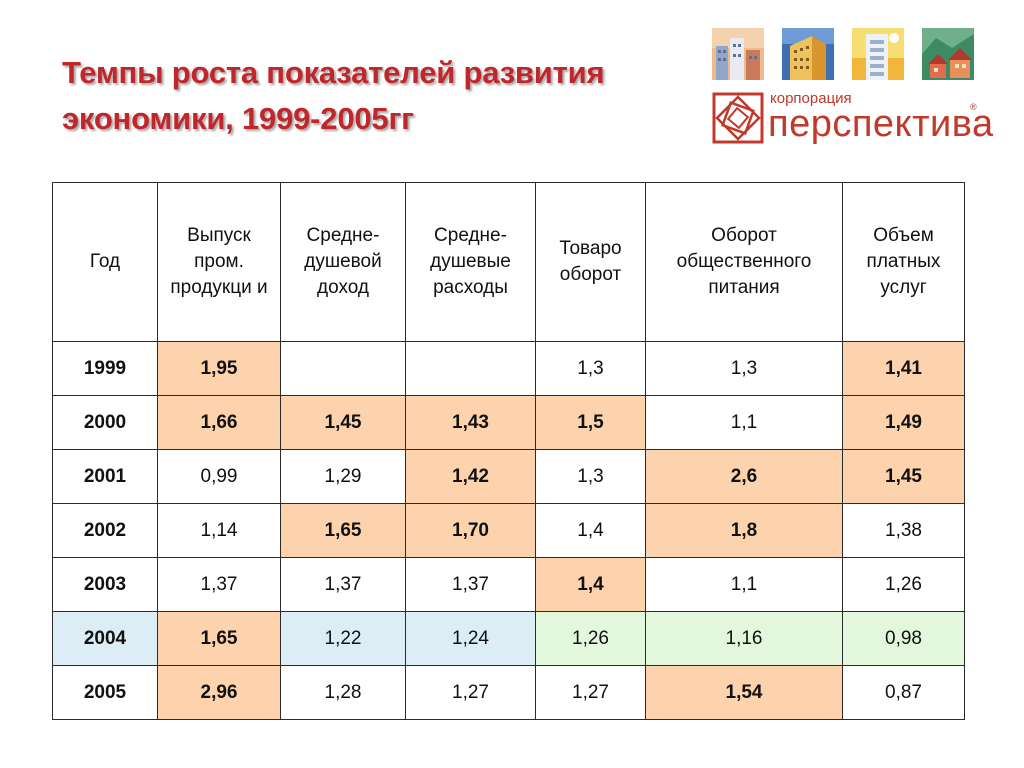 This screenshot has width=1024, height=768. Describe the element at coordinates (105, 638) in the screenshot. I see `year-cell: 2004` at that location.